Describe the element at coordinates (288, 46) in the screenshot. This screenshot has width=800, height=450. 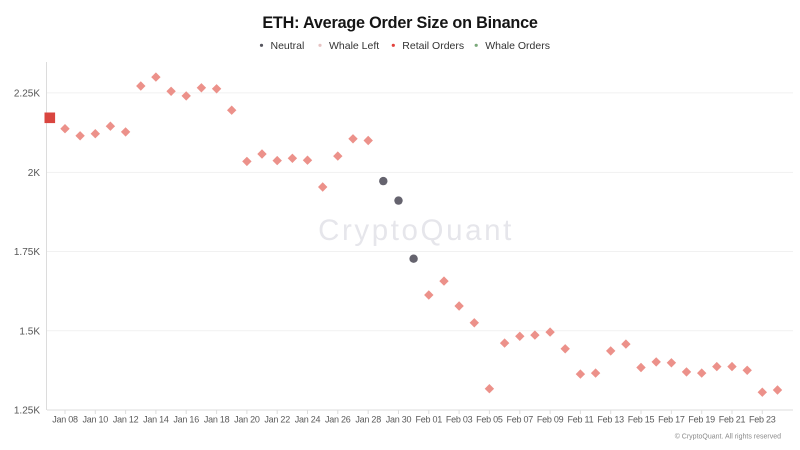
I see `svg-text: Neutral` at that location.